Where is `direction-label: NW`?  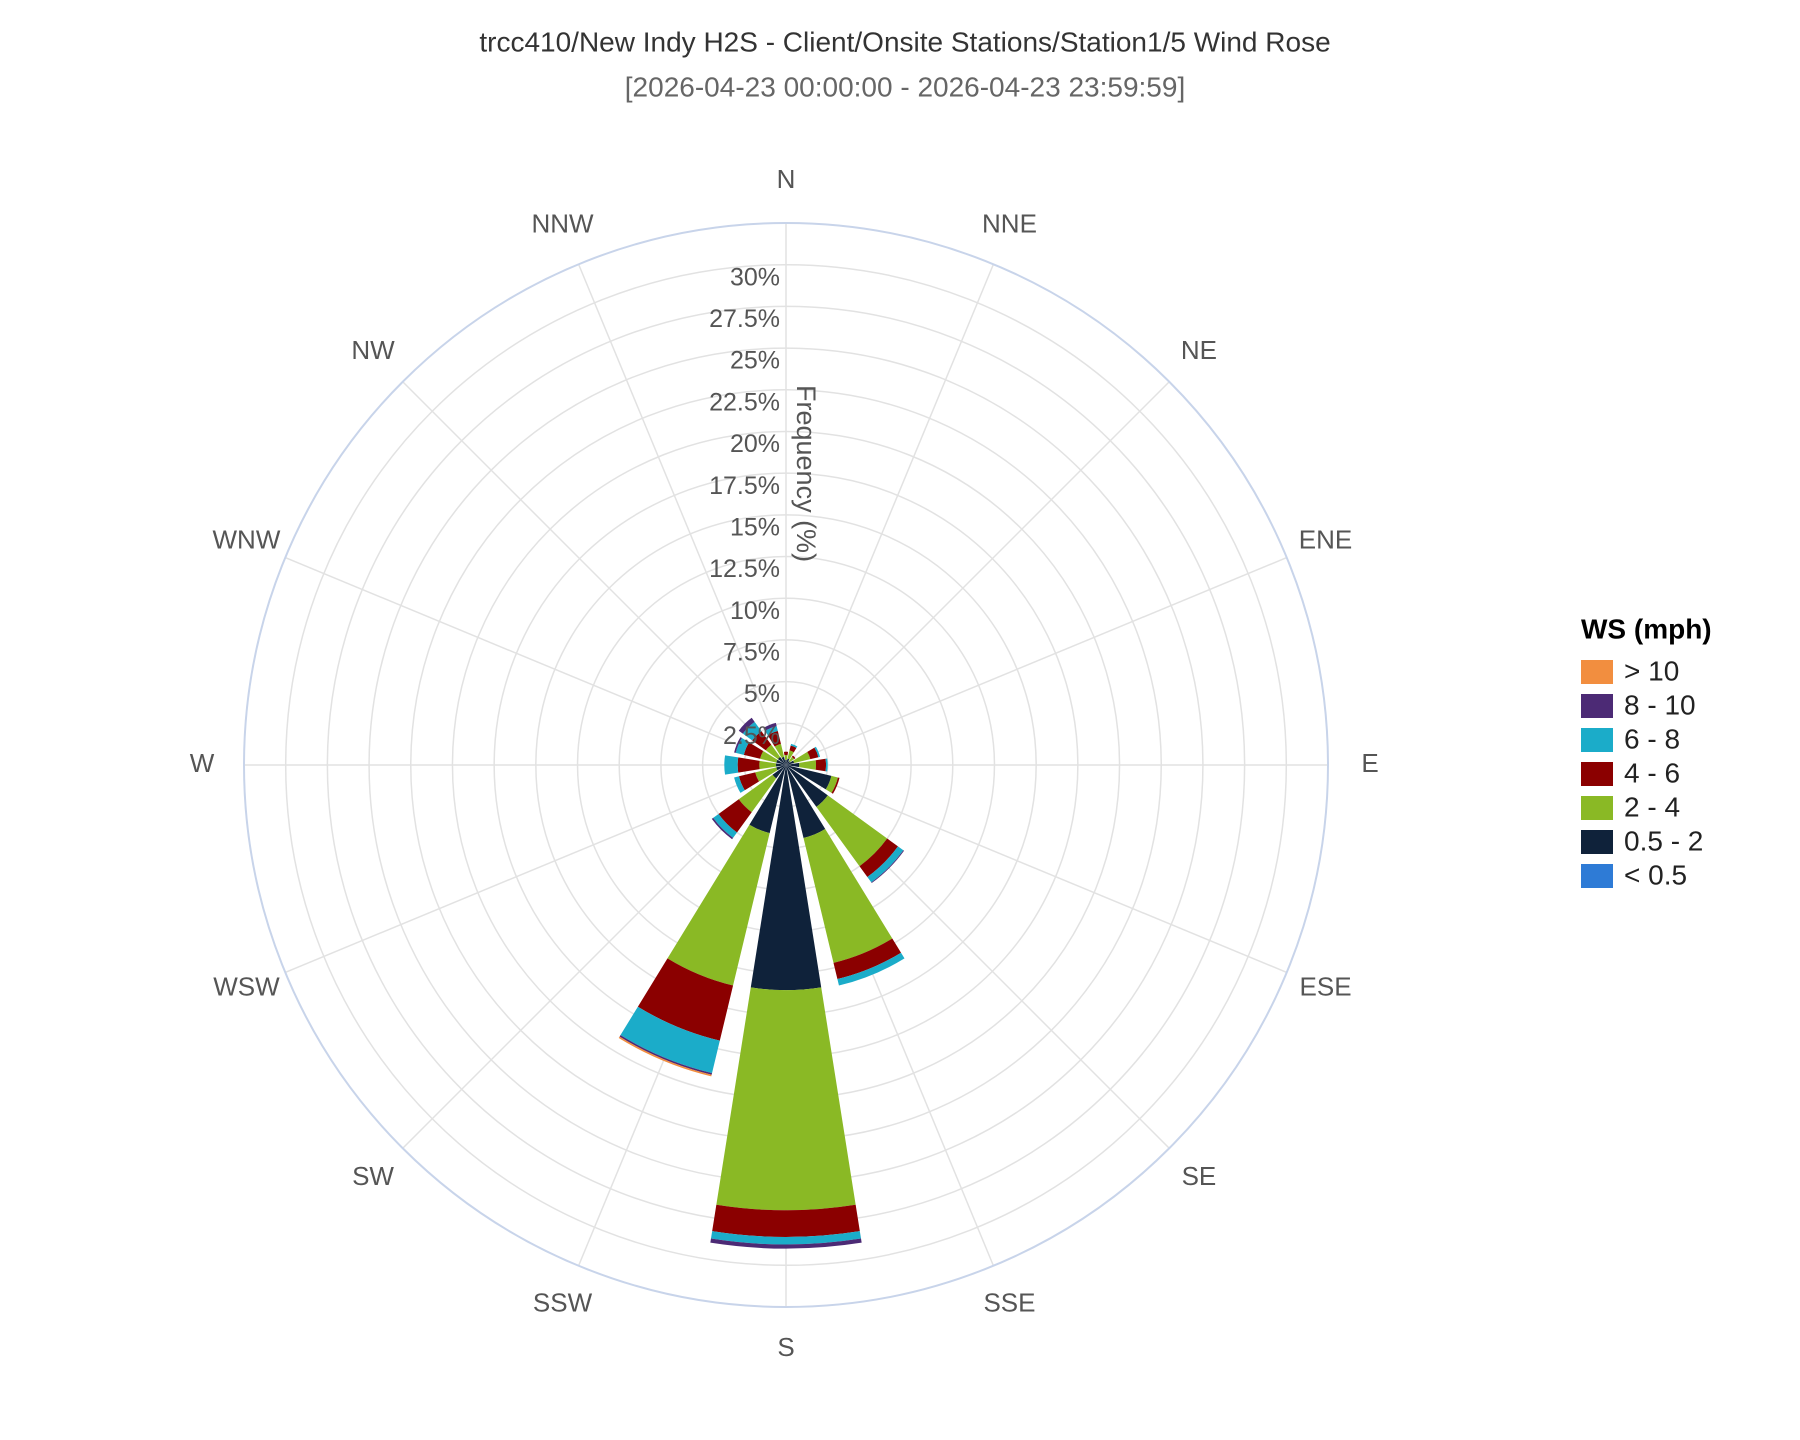
direction-label: NW is located at coordinates (373, 350).